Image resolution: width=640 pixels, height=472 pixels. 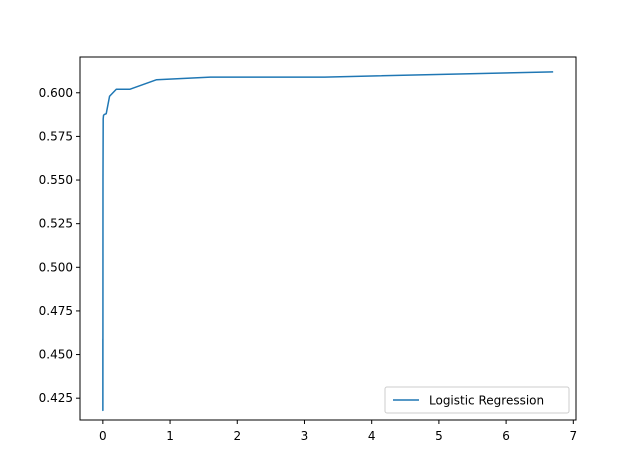 What do you see at coordinates (305, 436) in the screenshot?
I see `x-tick-label: 3` at bounding box center [305, 436].